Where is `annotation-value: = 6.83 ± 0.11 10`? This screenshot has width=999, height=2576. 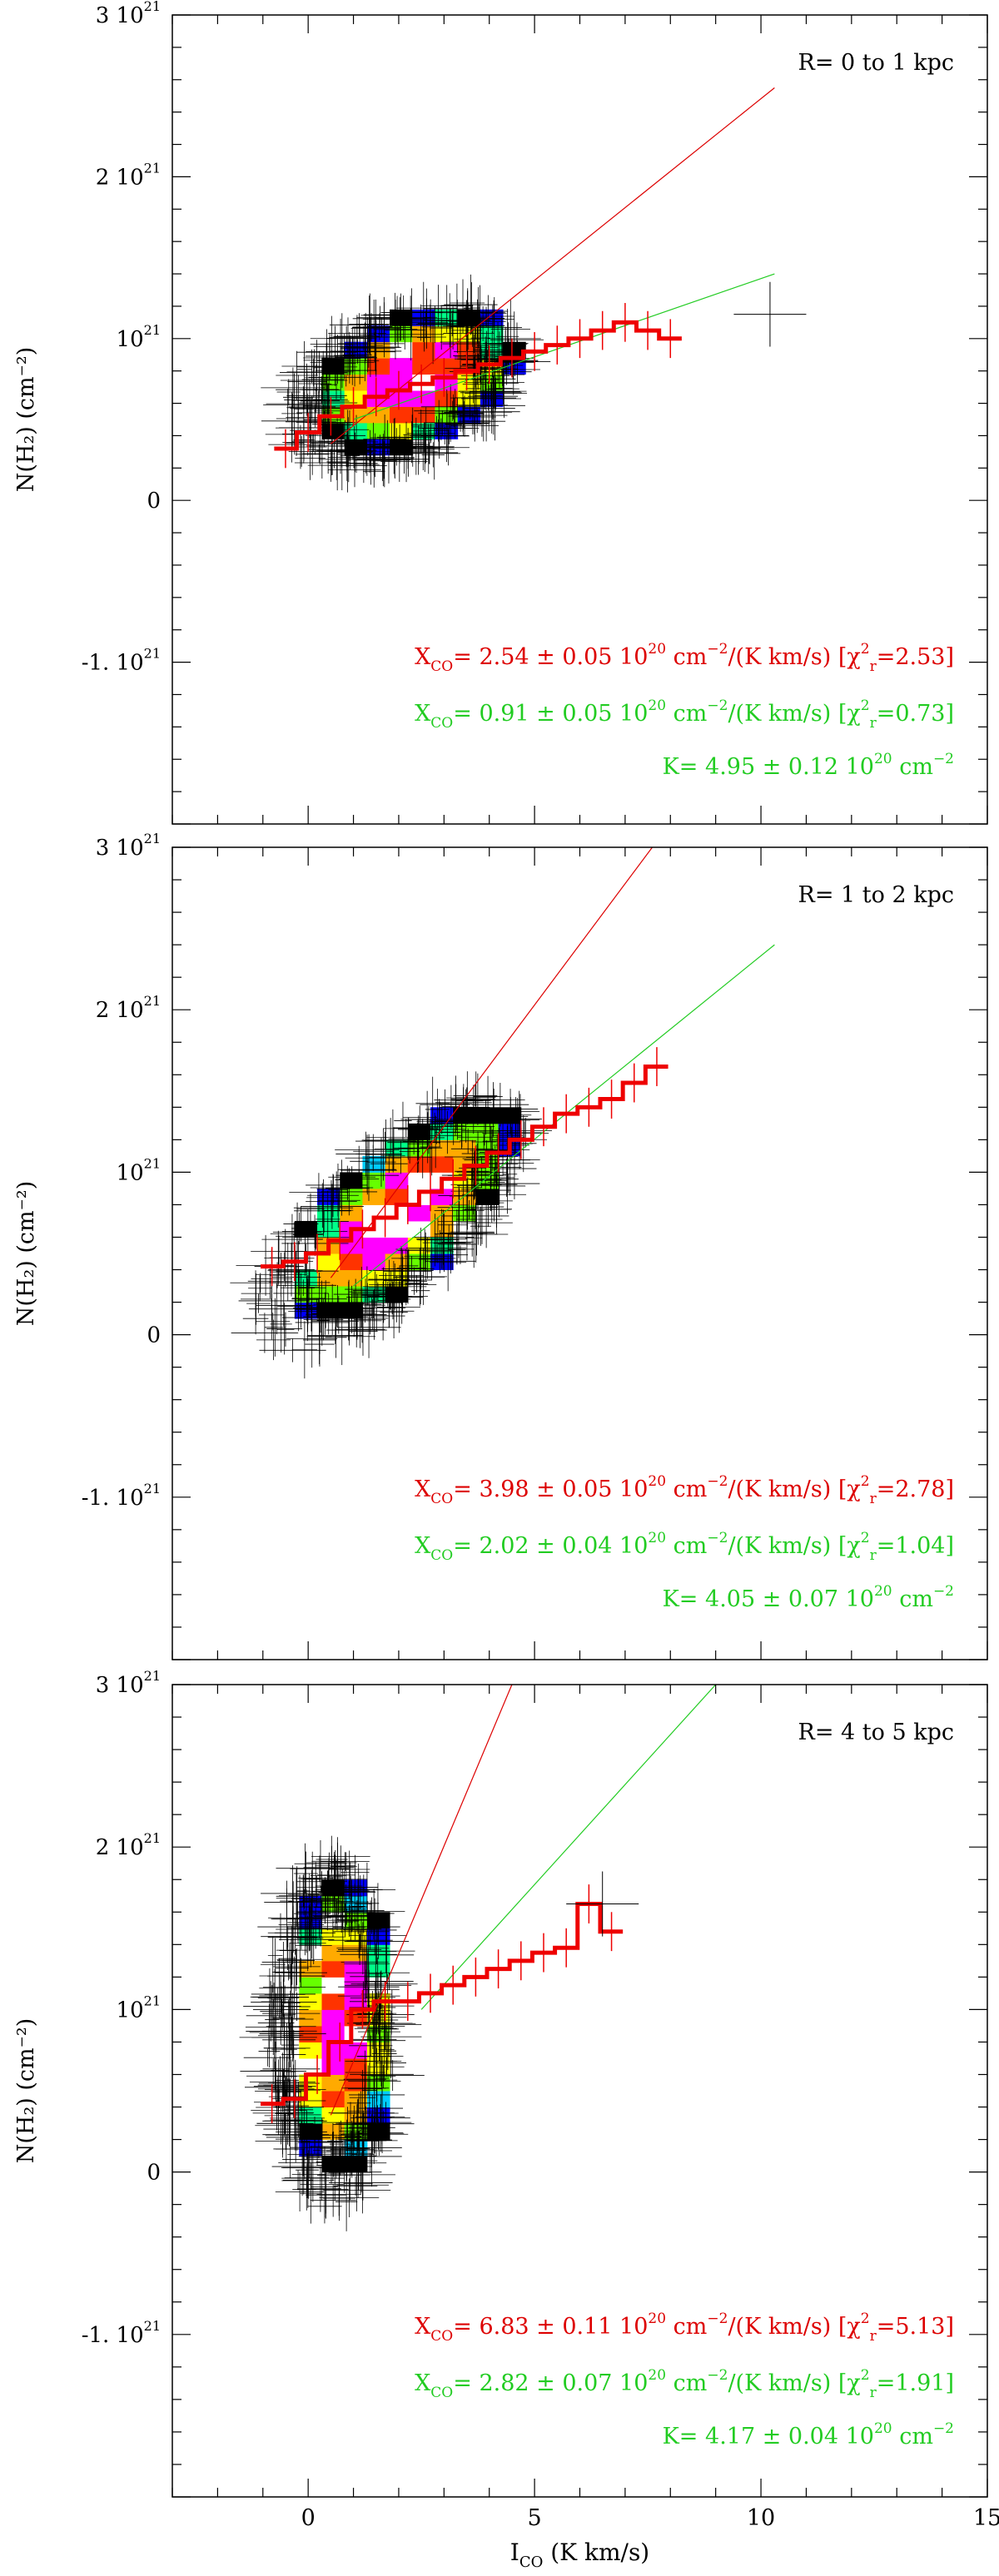
annotation-value: = 6.83 ± 0.11 10 is located at coordinates (551, 2327).